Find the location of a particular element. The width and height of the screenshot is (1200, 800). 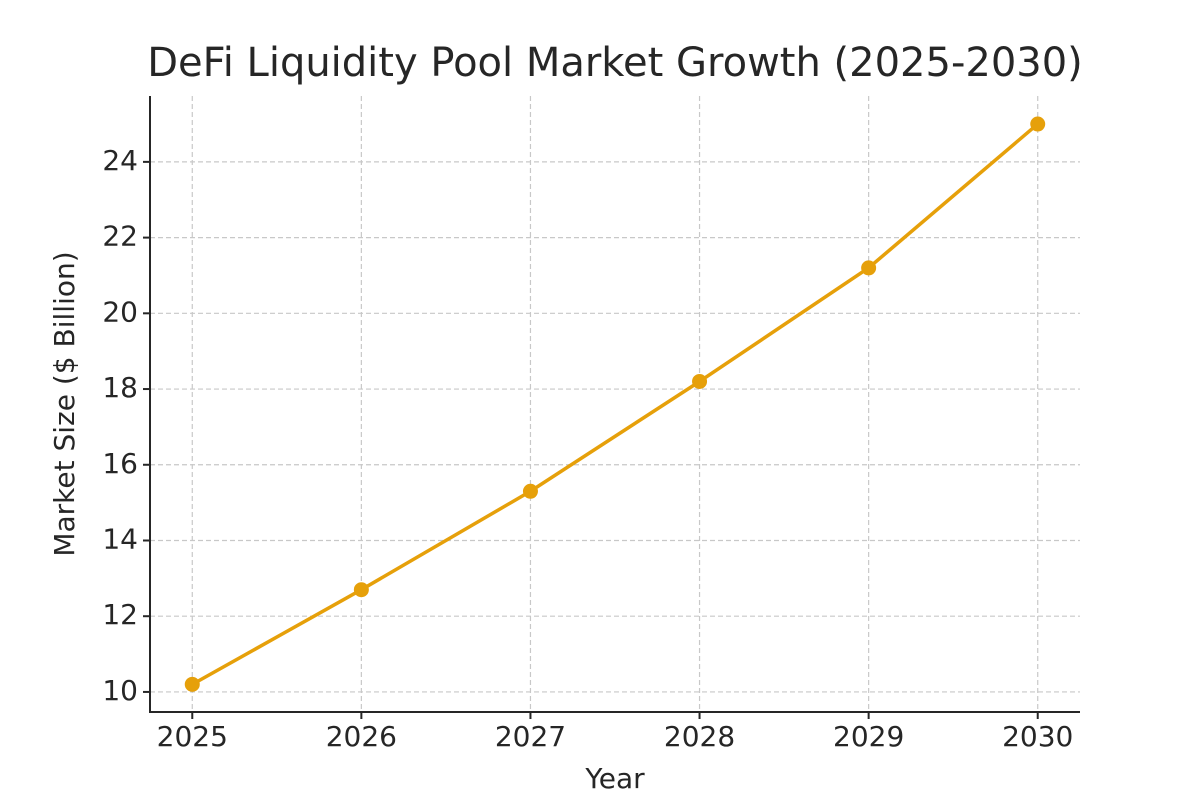

y-tick-label: 12 is located at coordinates (120, 614).